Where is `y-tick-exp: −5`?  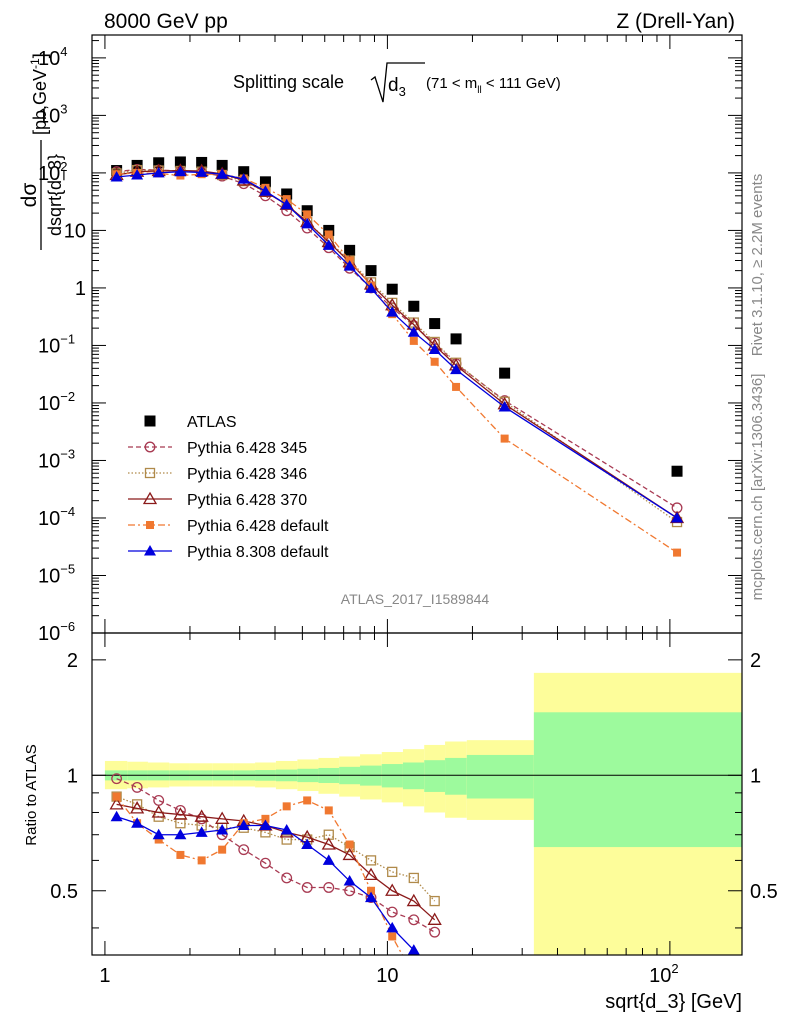 y-tick-exp: −5 is located at coordinates (67, 568).